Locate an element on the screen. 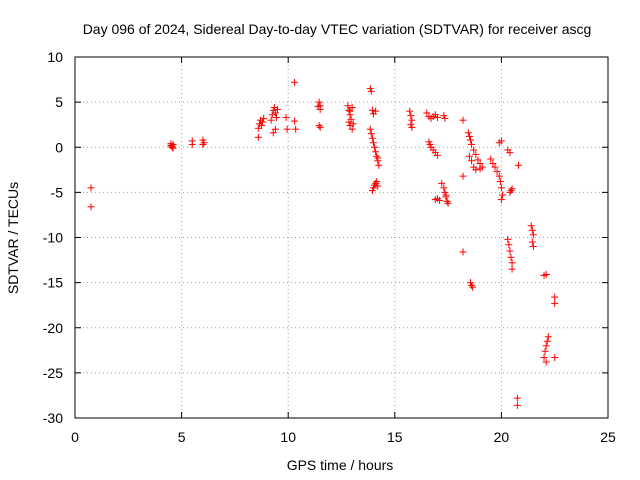  x-tick-label: 5 is located at coordinates (182, 437).